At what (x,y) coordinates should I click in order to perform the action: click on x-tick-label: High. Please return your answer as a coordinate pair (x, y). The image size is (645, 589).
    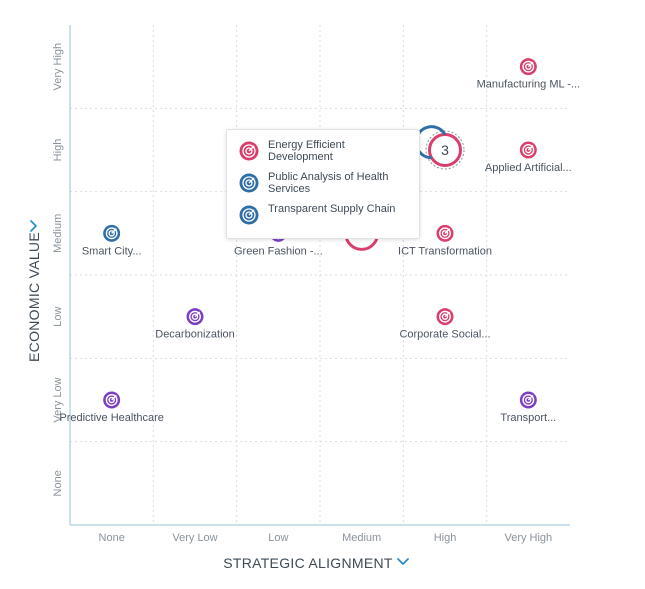
    Looking at the image, I should click on (445, 538).